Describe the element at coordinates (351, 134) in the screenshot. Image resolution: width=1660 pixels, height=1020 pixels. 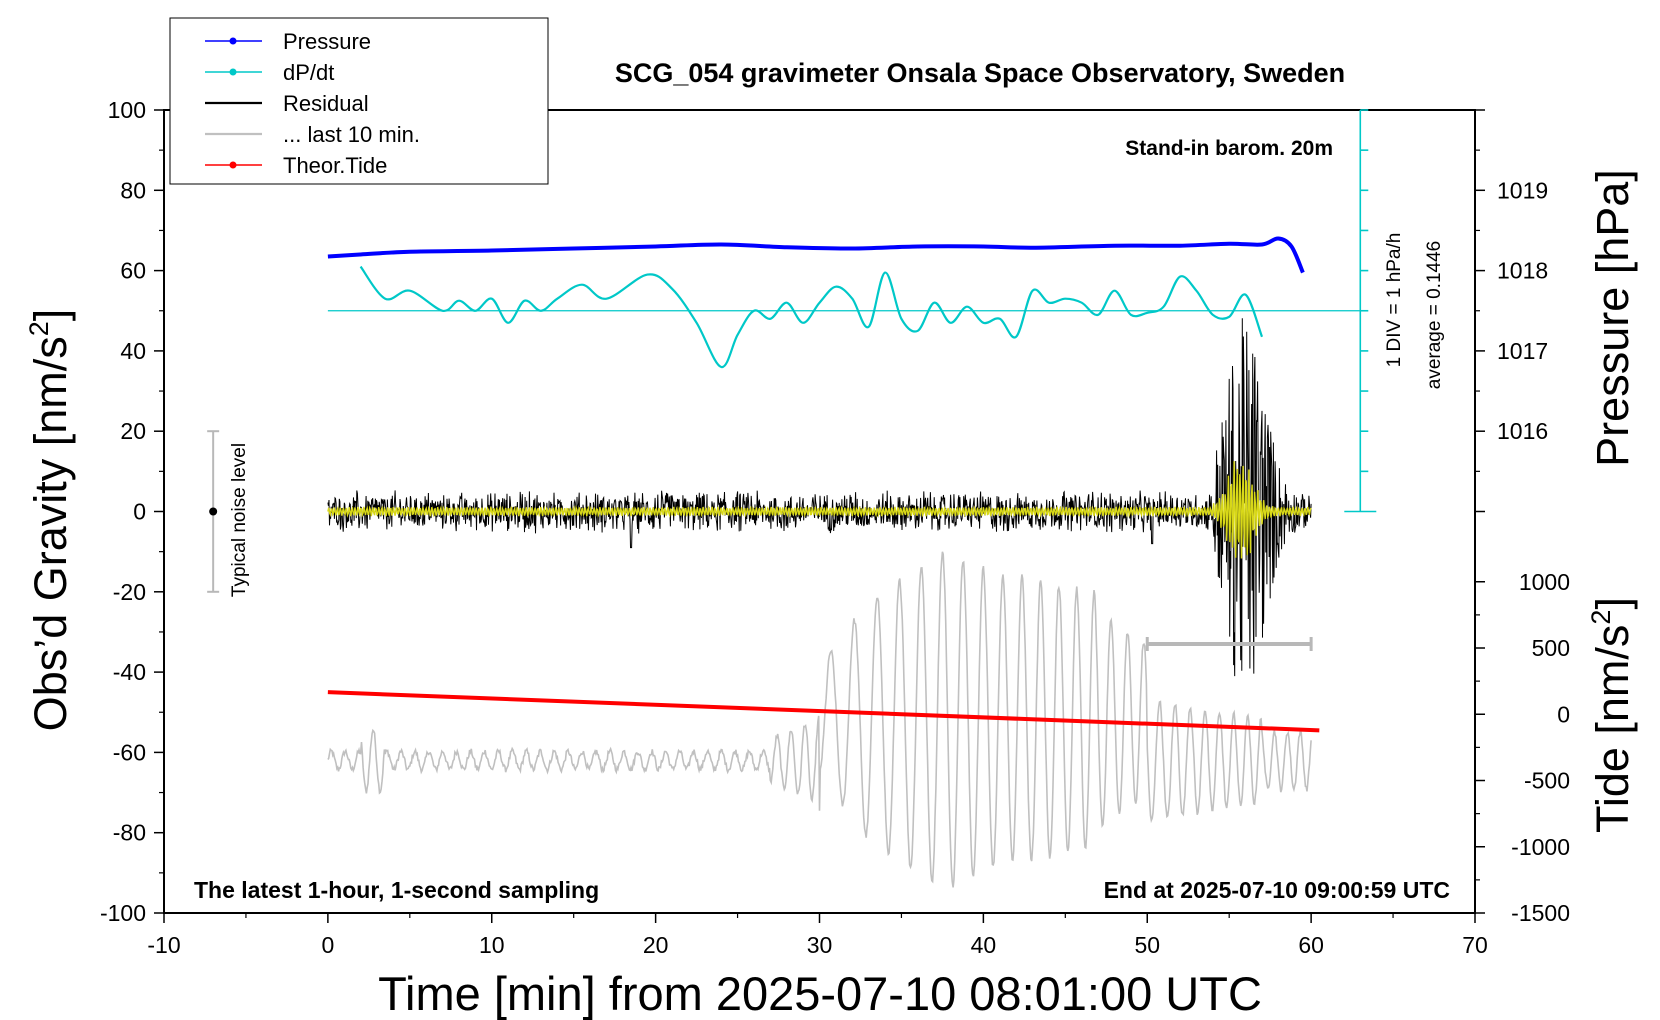
I see `legend-label: ... last 10 min.` at that location.